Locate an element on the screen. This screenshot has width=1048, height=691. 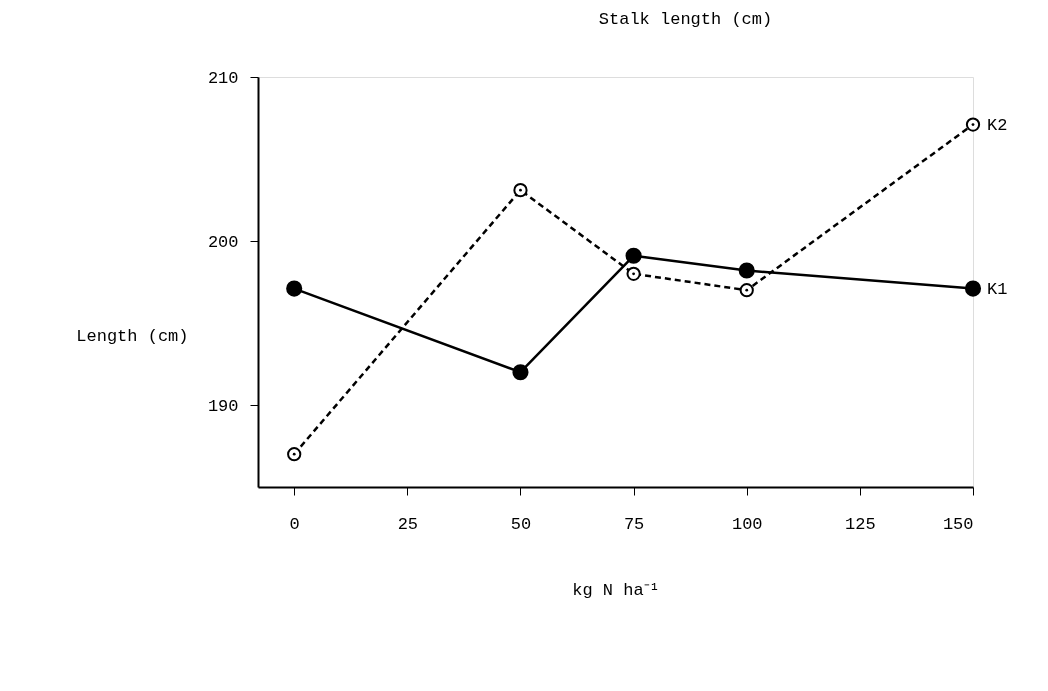
series-label: K1 is located at coordinates (997, 289).